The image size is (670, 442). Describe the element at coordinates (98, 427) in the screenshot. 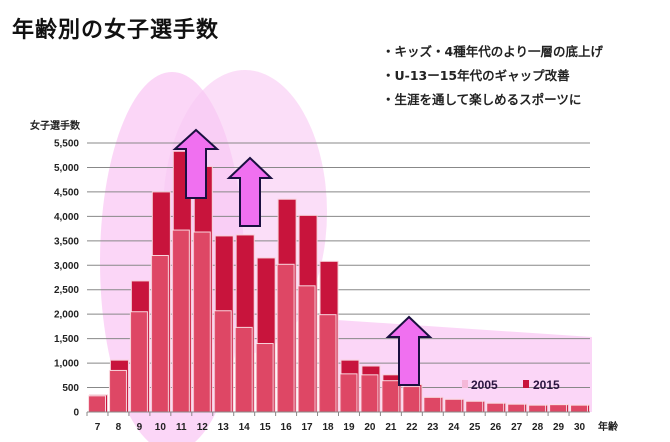

I see `x-tick-label: 7` at that location.